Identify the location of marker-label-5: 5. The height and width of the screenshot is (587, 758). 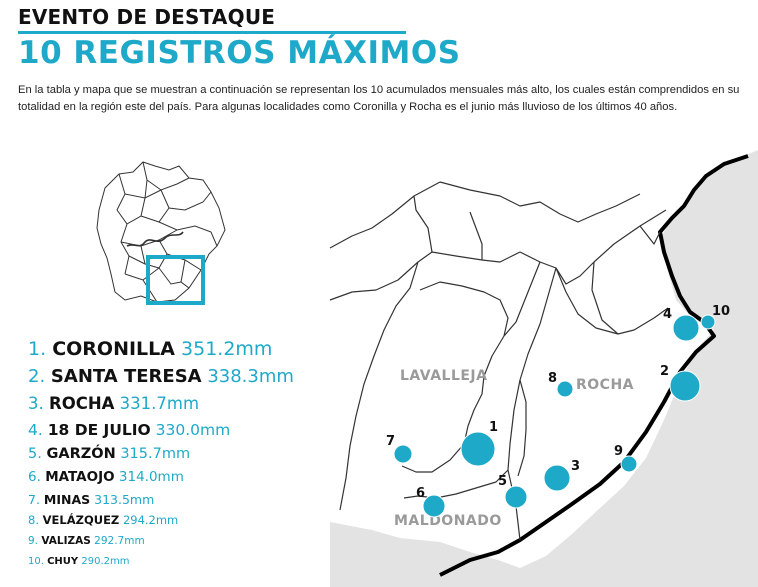
(502, 481).